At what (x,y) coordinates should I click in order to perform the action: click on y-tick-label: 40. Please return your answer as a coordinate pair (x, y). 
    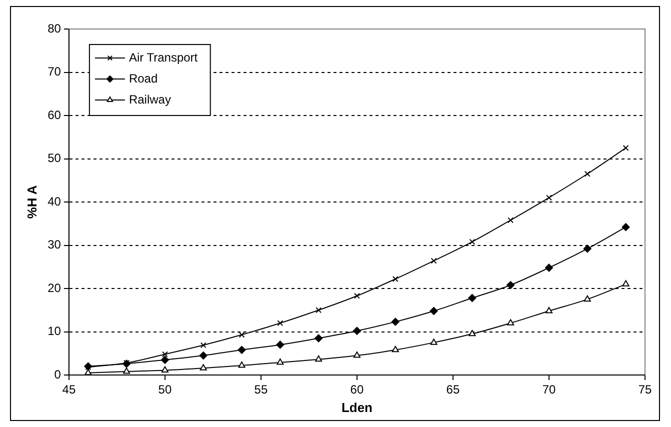
    Looking at the image, I should click on (55, 201).